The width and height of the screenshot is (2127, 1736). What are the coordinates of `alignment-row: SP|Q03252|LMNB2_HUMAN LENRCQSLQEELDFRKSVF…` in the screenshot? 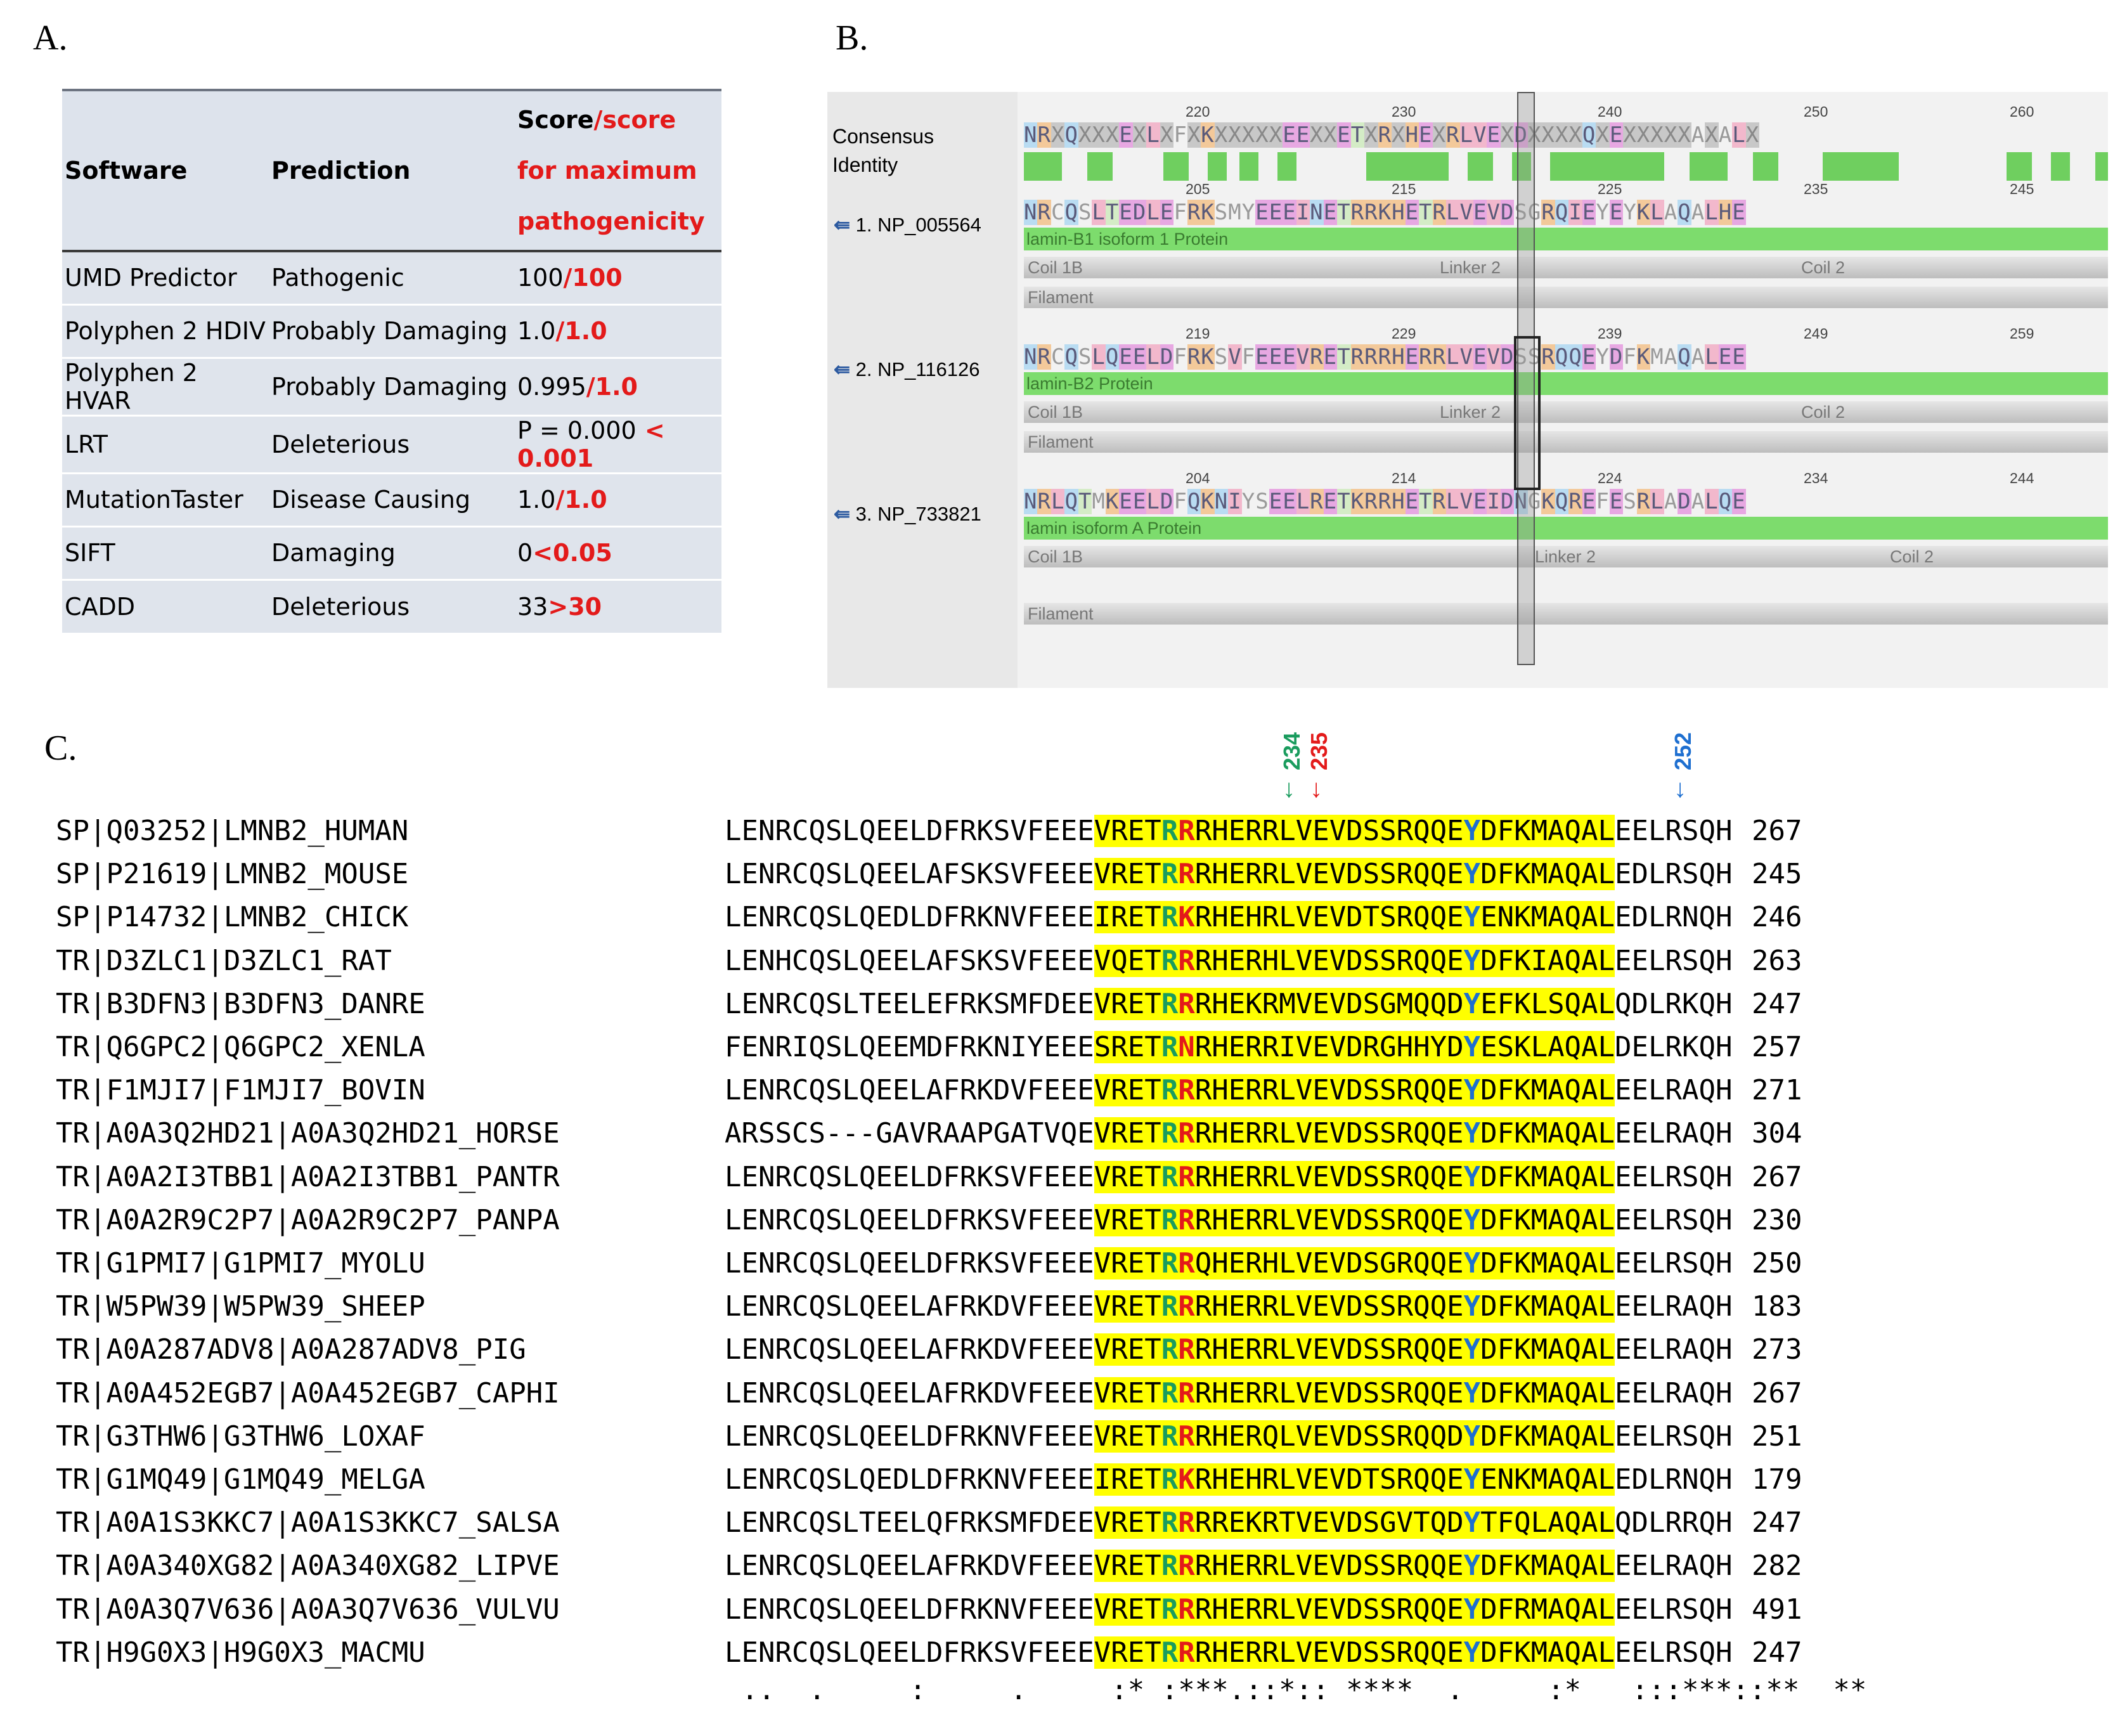 It's located at (929, 831).